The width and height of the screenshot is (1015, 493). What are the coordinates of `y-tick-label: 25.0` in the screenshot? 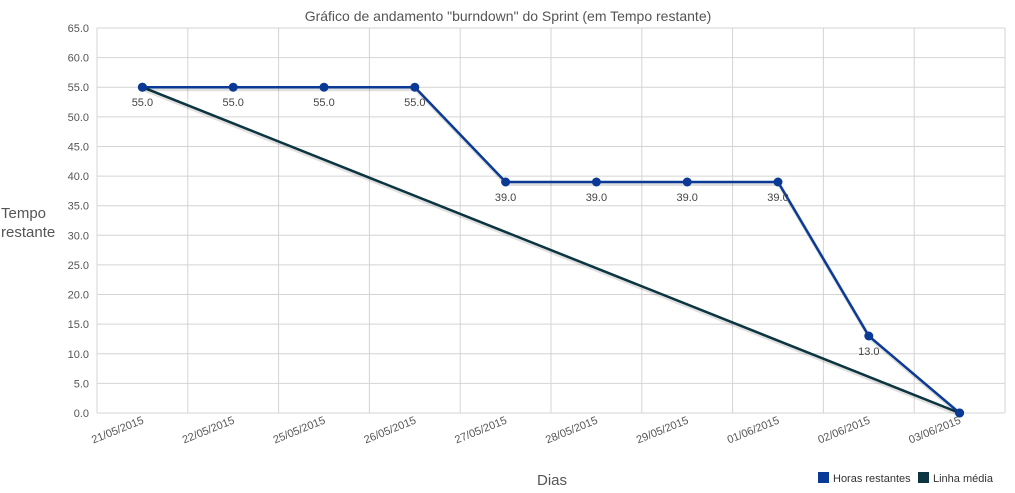 It's located at (78, 266).